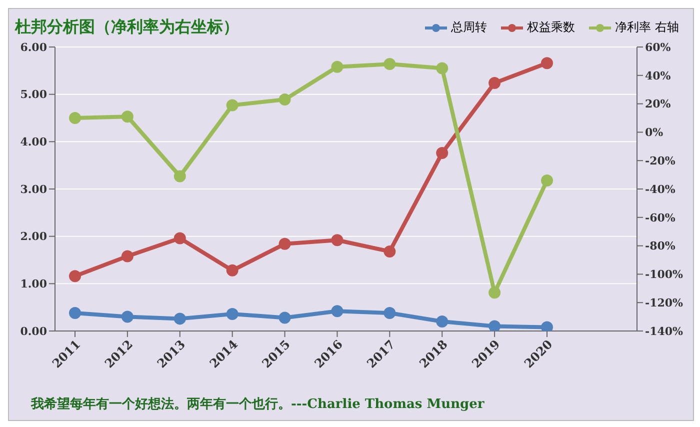 The width and height of the screenshot is (700, 427). What do you see at coordinates (34, 331) in the screenshot?
I see `y-tick-label: 0.00` at bounding box center [34, 331].